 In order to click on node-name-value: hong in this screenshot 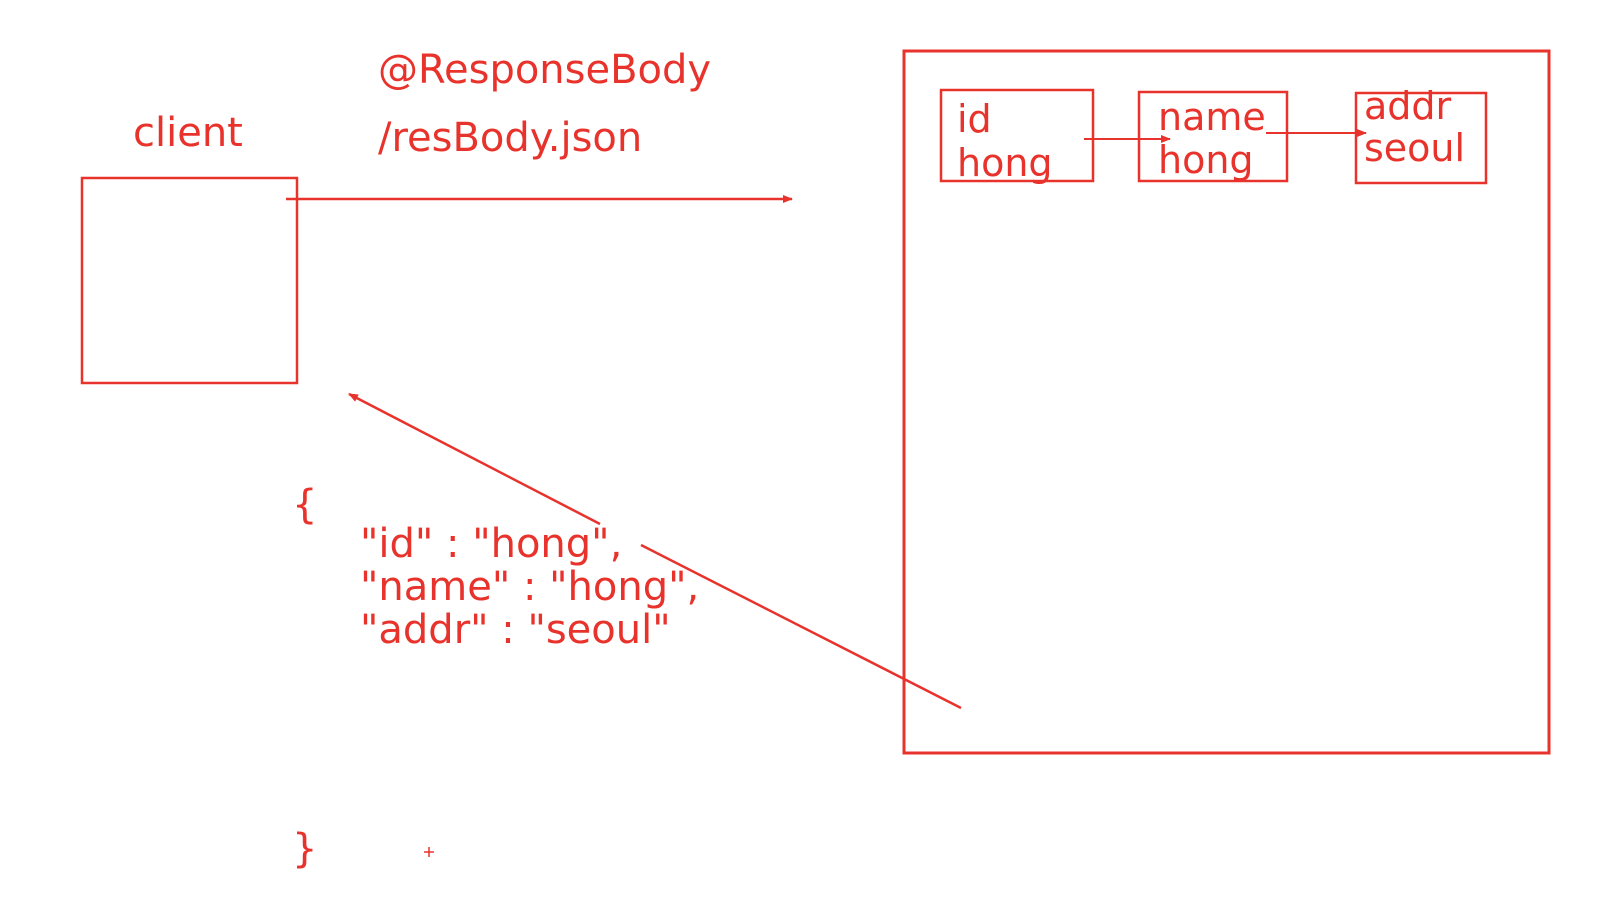, I will do `click(1206, 160)`.